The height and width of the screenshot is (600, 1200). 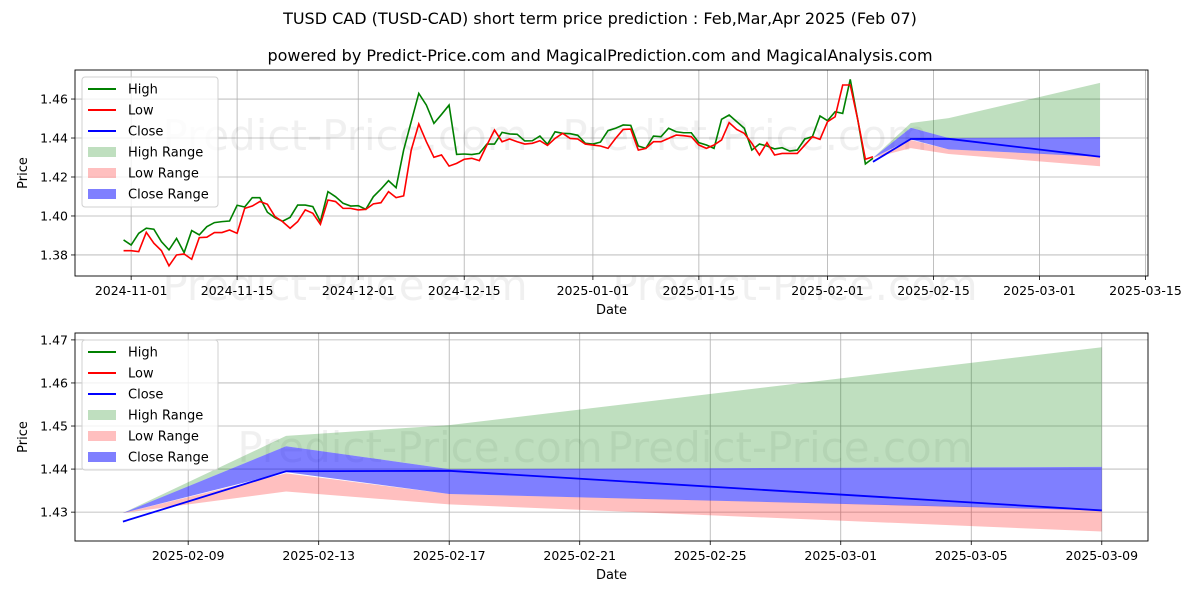 What do you see at coordinates (971, 555) in the screenshot?
I see `x-tick-label: 2025-03-05` at bounding box center [971, 555].